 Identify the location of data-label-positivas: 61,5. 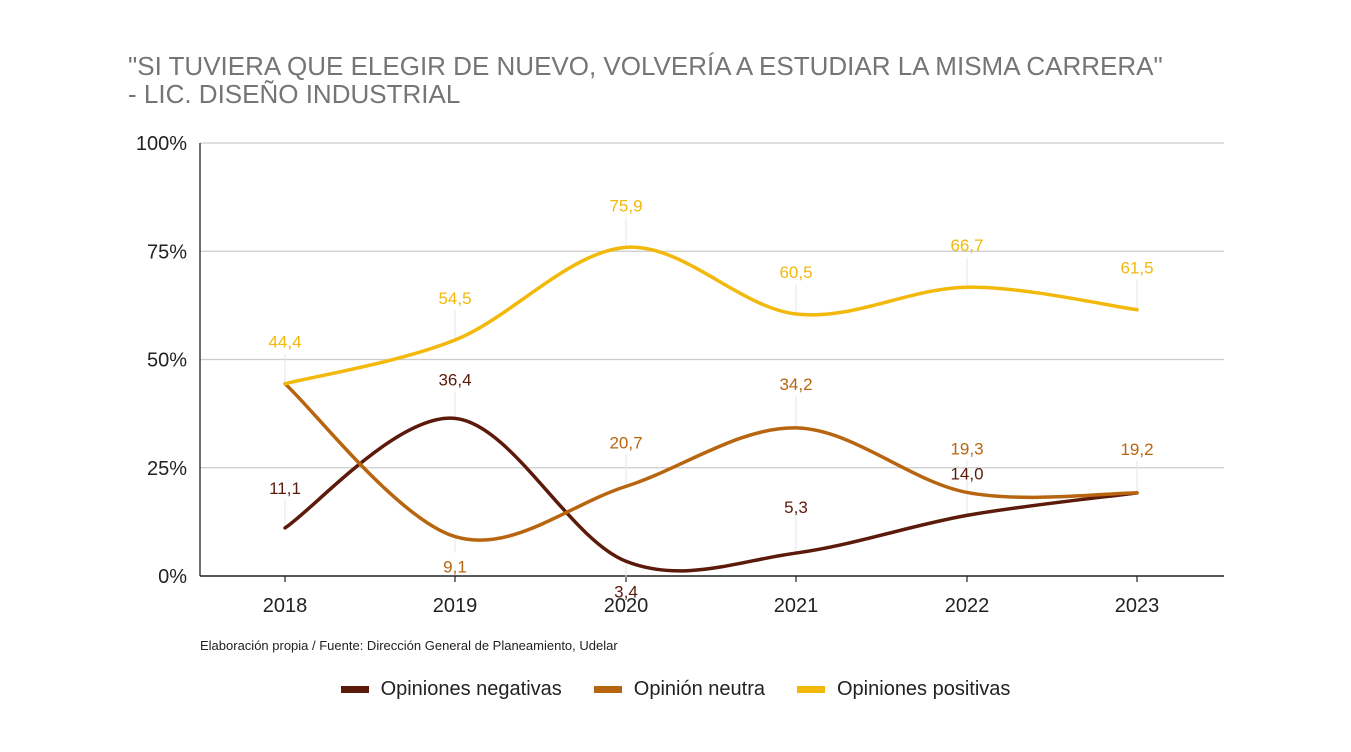
(1136, 268).